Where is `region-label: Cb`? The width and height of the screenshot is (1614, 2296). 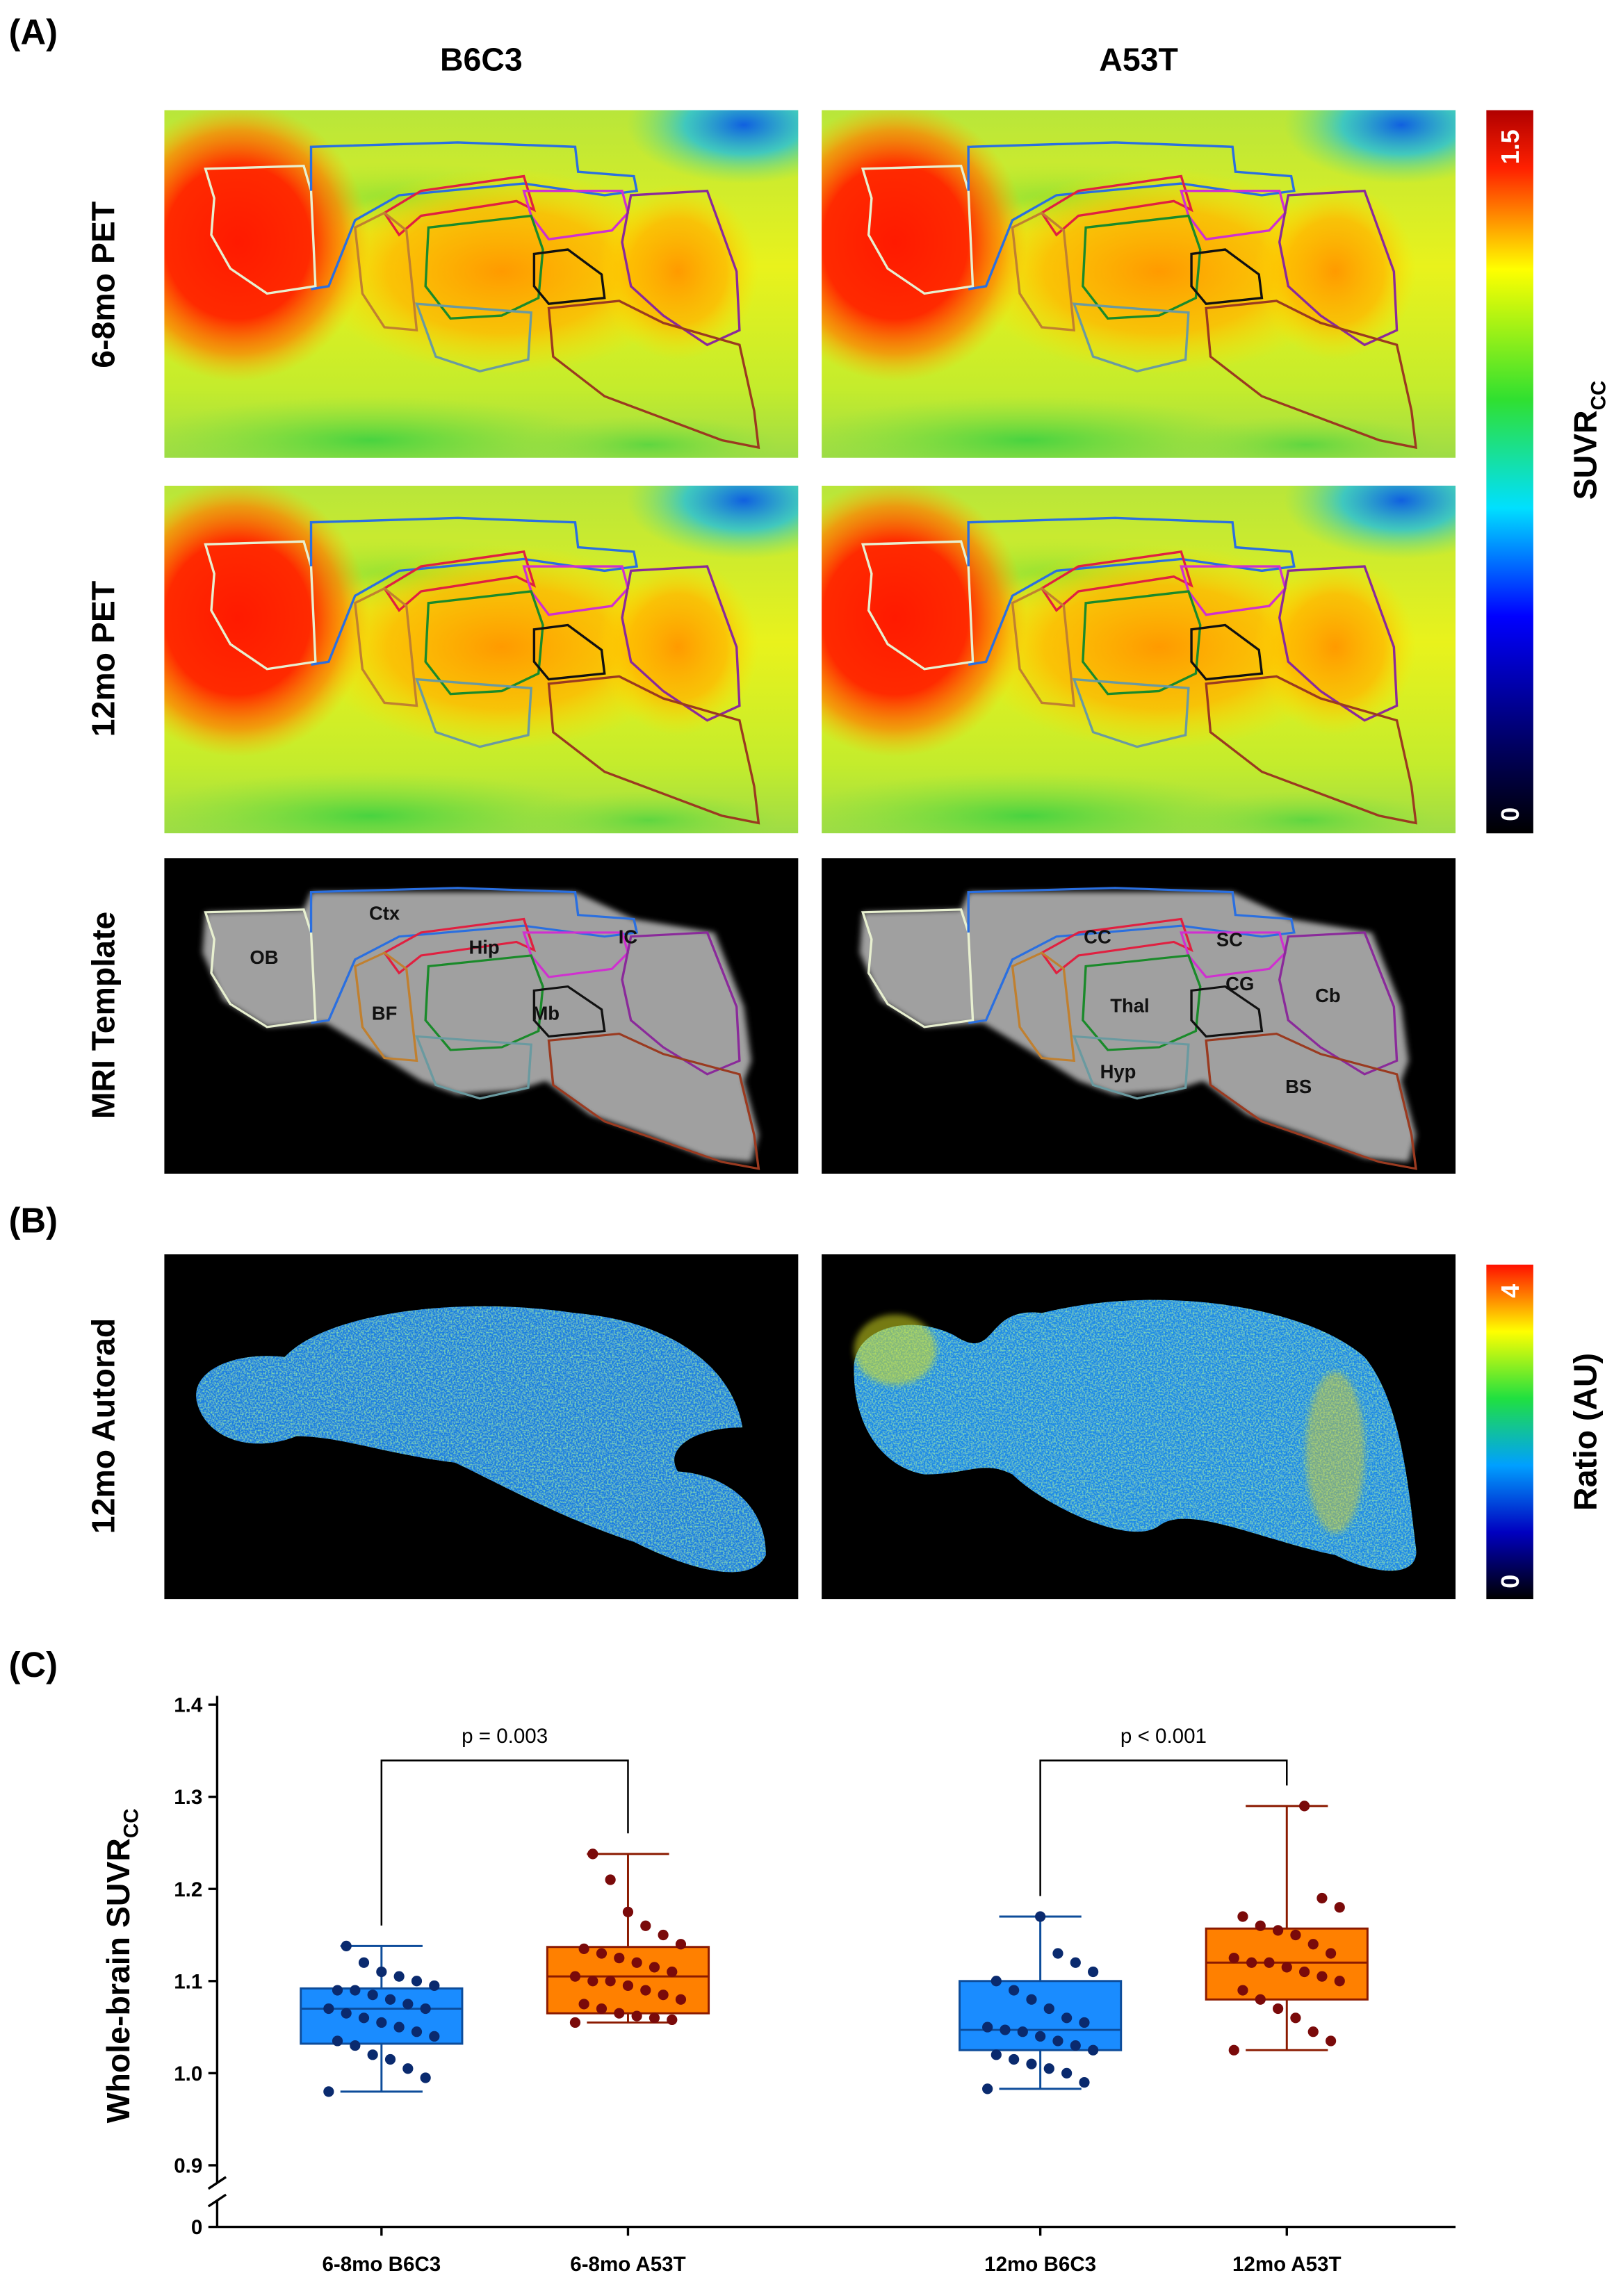 region-label: Cb is located at coordinates (1328, 995).